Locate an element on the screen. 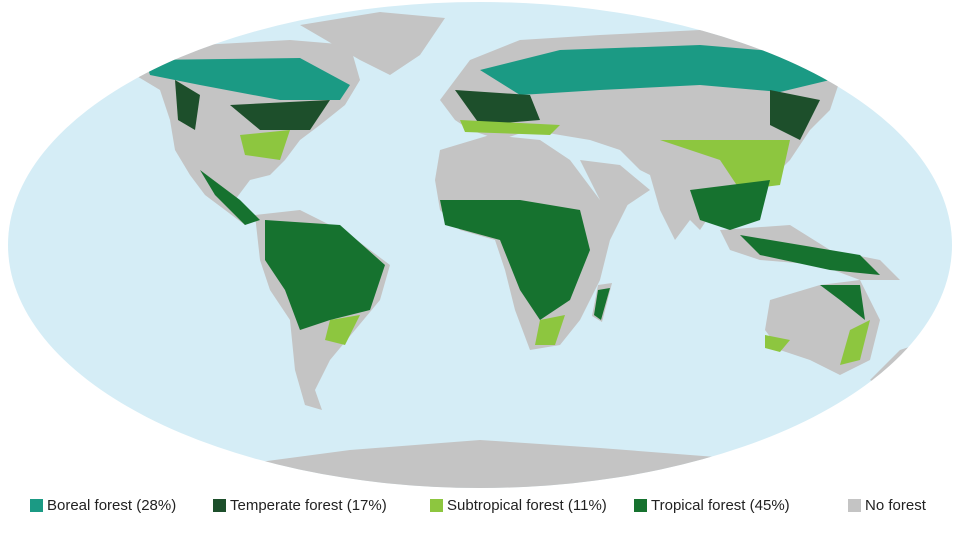  legend-item: Subtropical forest (11%) is located at coordinates (518, 505).